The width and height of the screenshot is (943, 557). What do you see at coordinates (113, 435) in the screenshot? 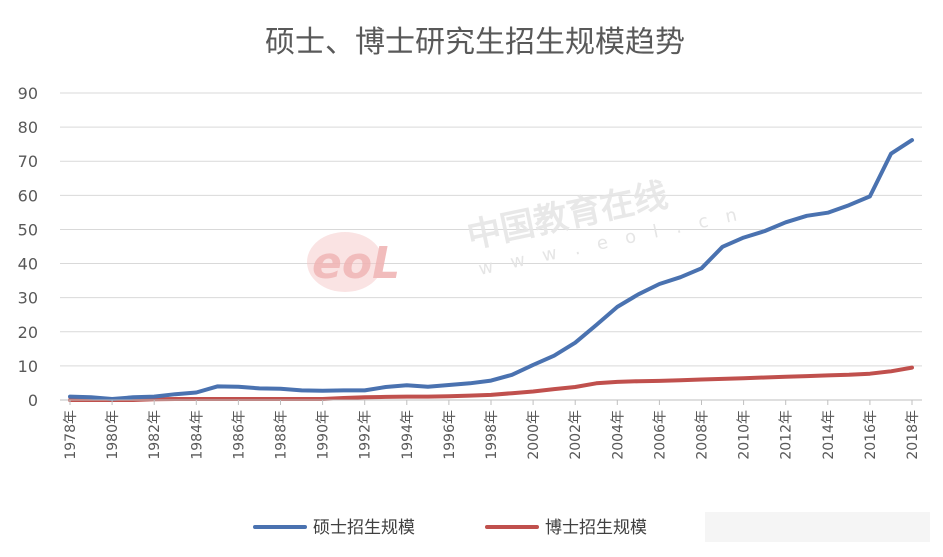
I see `x-tick-label: 1980年` at bounding box center [113, 435].